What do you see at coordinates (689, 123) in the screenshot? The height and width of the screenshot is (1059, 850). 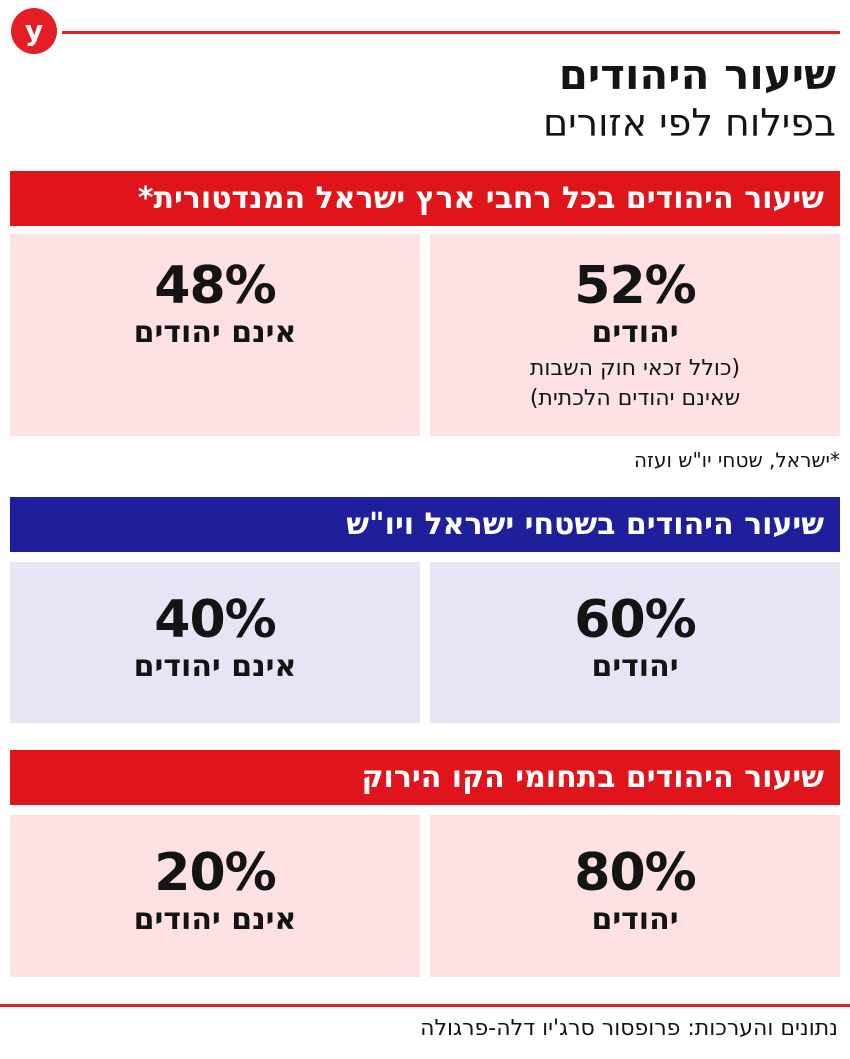 I see `page-subtitle: בפילוח לפי אזורים` at bounding box center [689, 123].